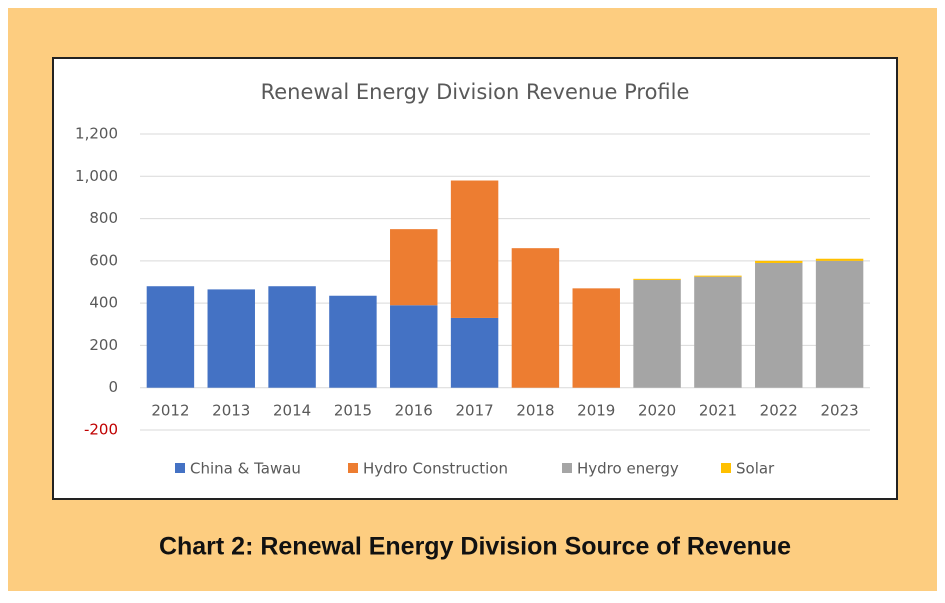  What do you see at coordinates (657, 411) in the screenshot?
I see `x-tick-label: 2020` at bounding box center [657, 411].